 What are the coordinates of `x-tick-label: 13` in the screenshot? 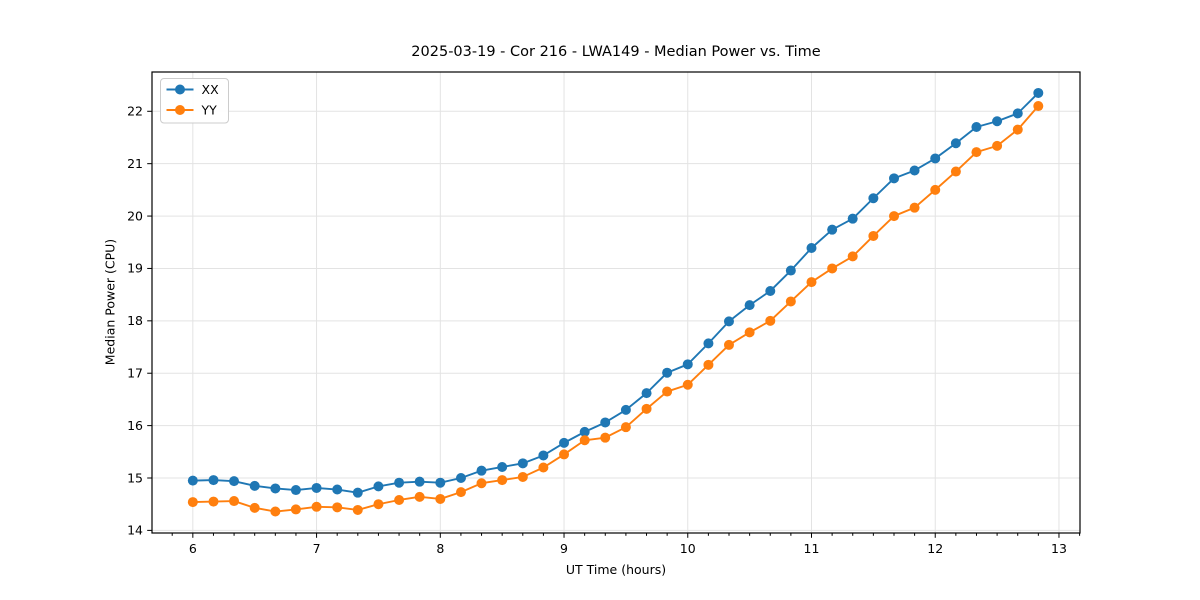 It's located at (1059, 548).